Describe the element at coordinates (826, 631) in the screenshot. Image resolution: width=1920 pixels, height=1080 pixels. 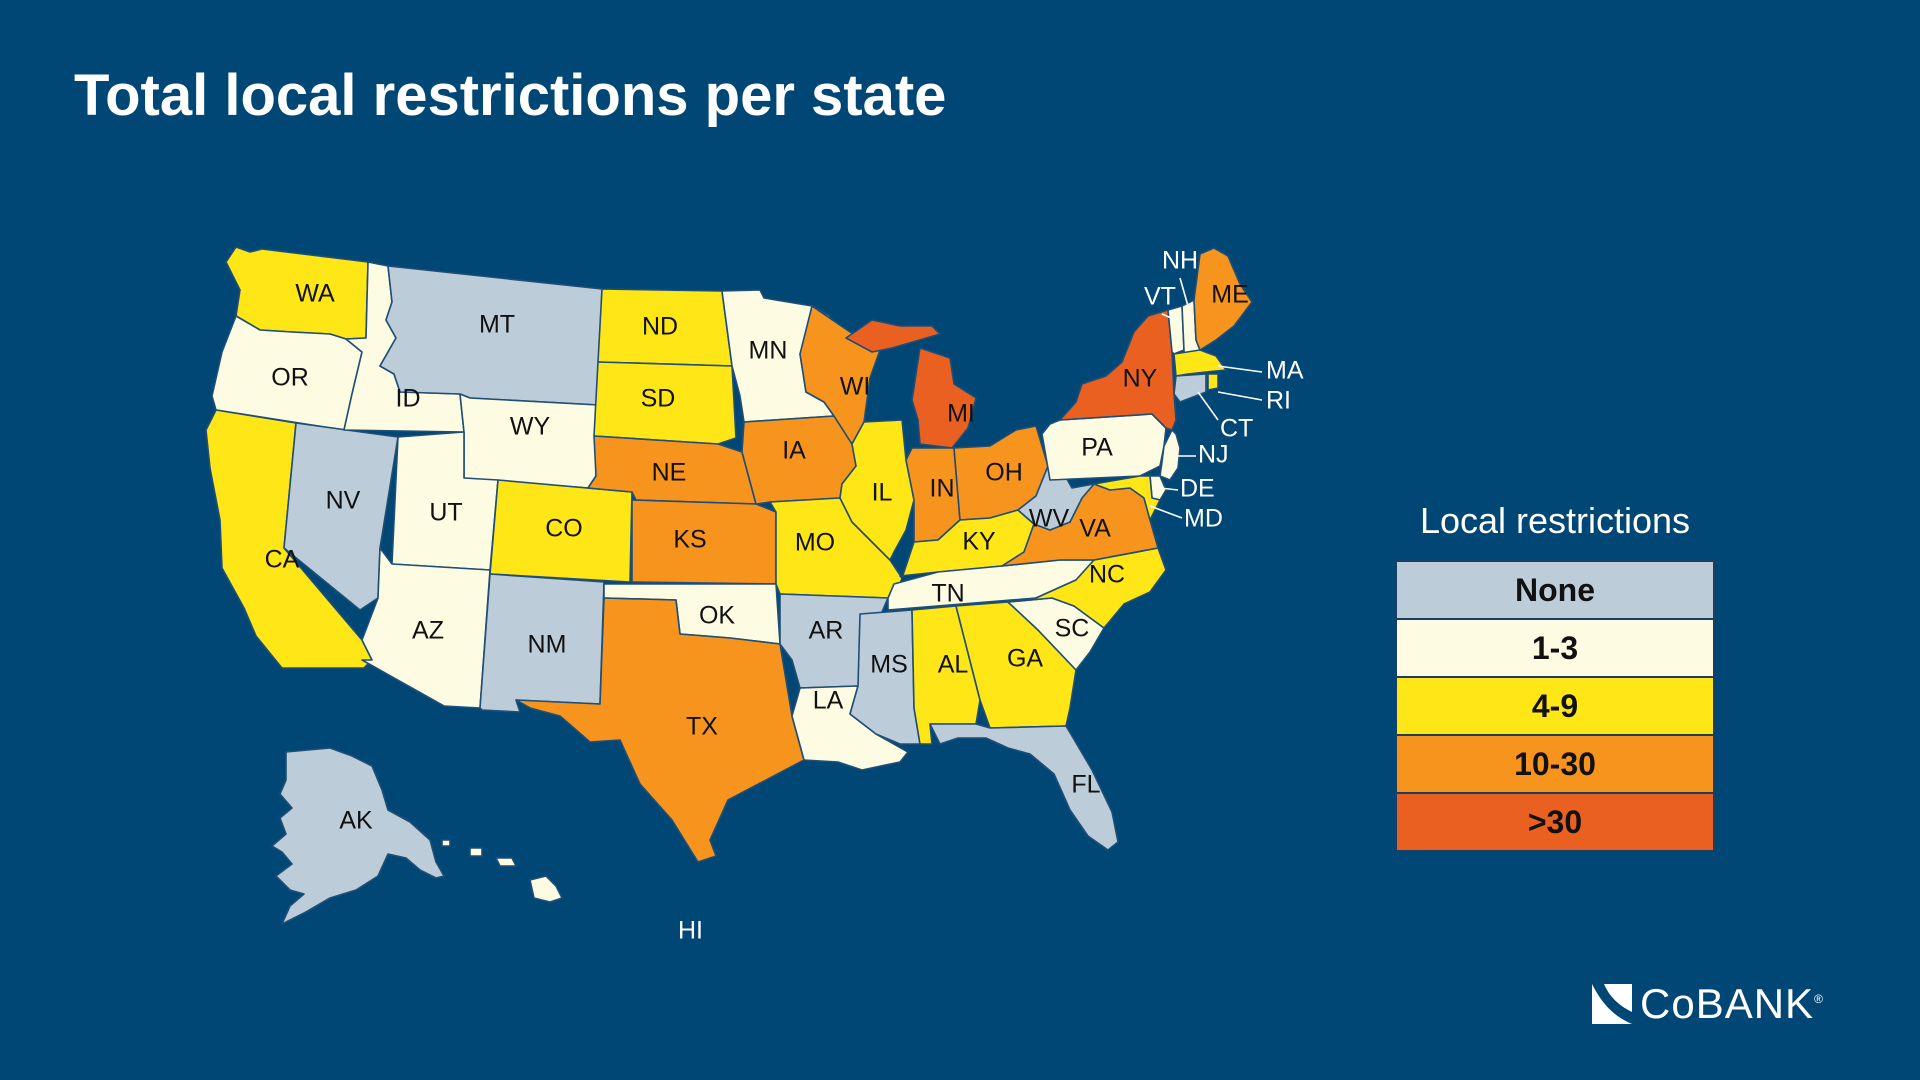
I see `state-label-ar: AR` at that location.